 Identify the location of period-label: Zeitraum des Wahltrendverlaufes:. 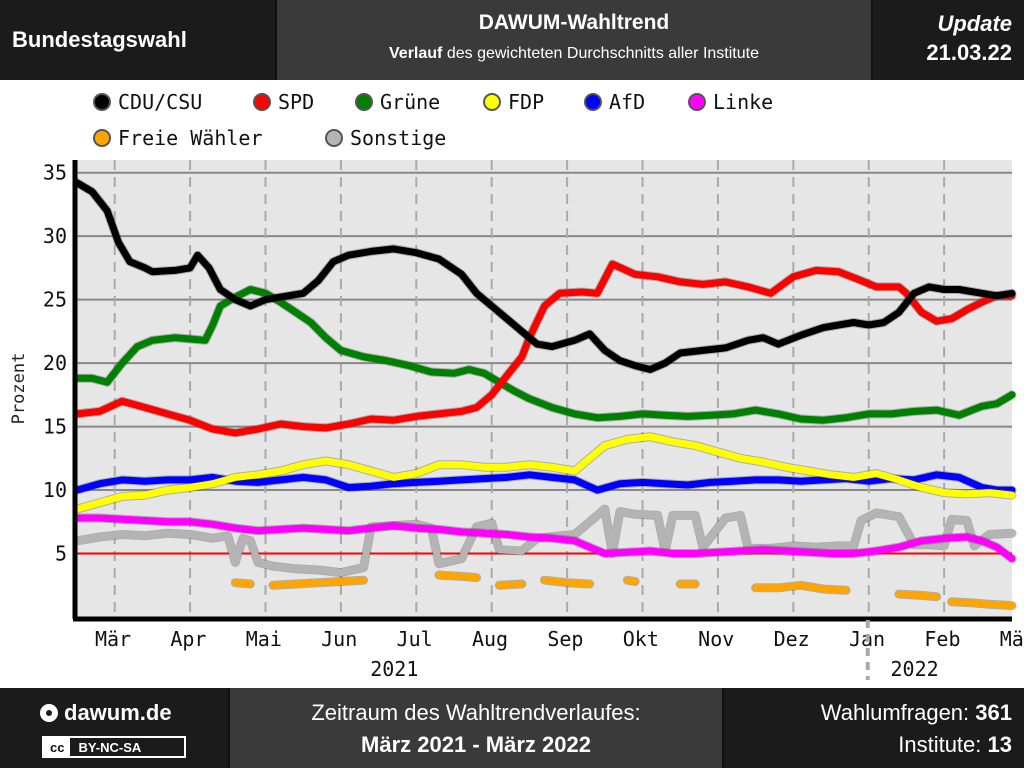
(476, 712).